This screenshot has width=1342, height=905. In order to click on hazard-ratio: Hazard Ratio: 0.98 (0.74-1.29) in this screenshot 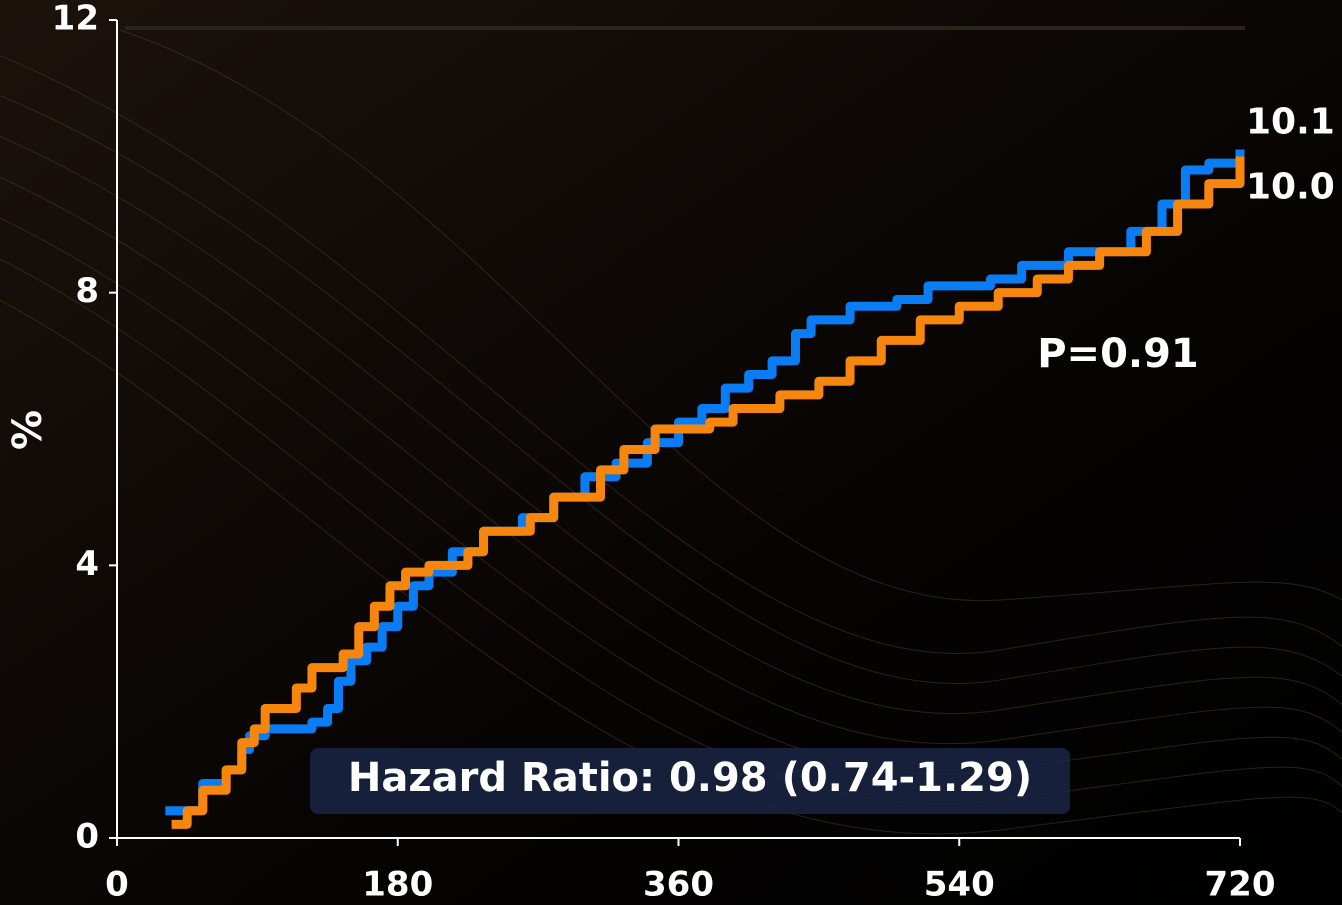, I will do `click(690, 778)`.